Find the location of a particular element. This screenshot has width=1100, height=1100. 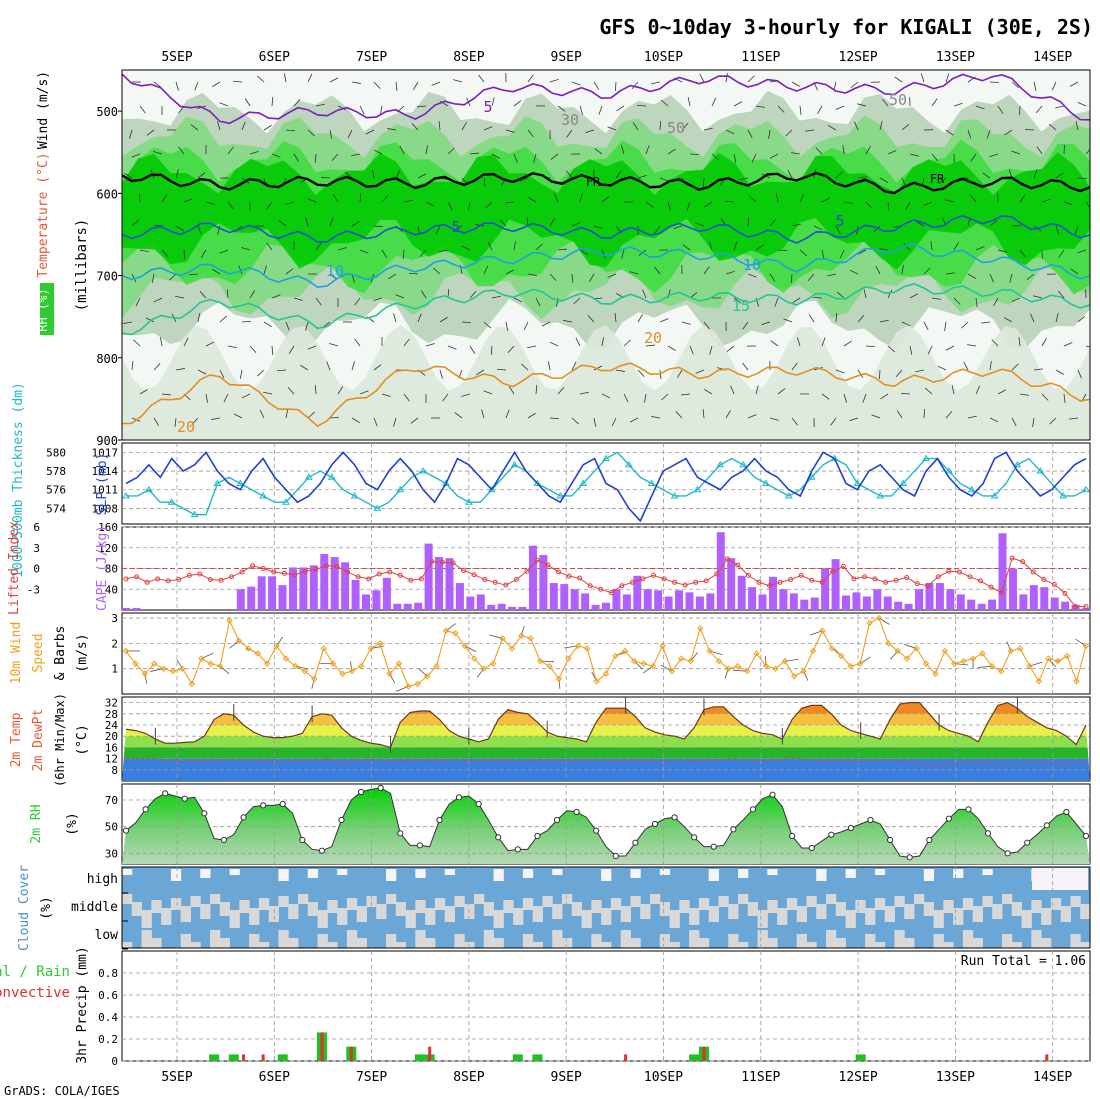

date-label-top: 5SEP is located at coordinates (176, 57).